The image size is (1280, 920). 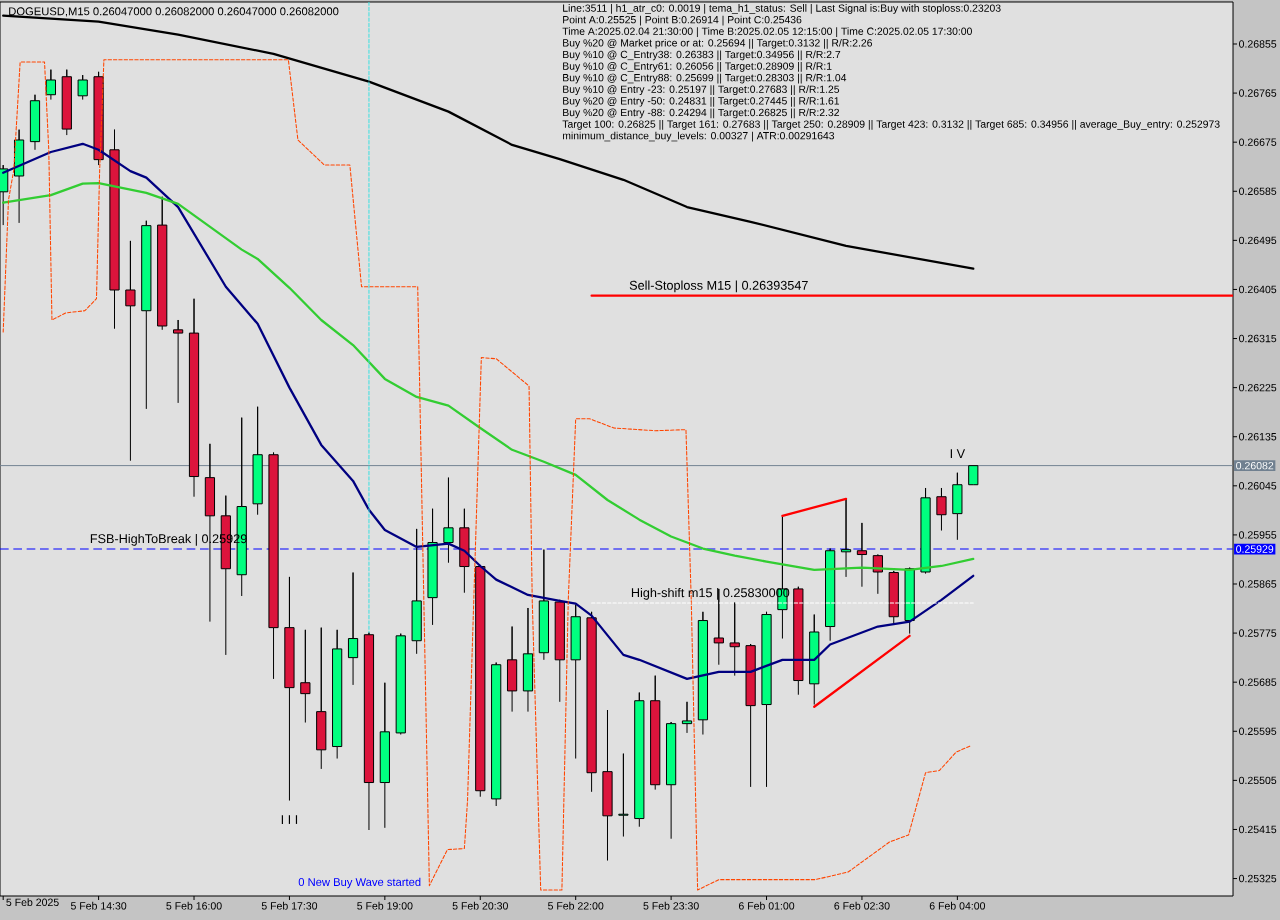 I want to click on x-tick-label: 5 Feb 16:00, so click(x=194, y=905).